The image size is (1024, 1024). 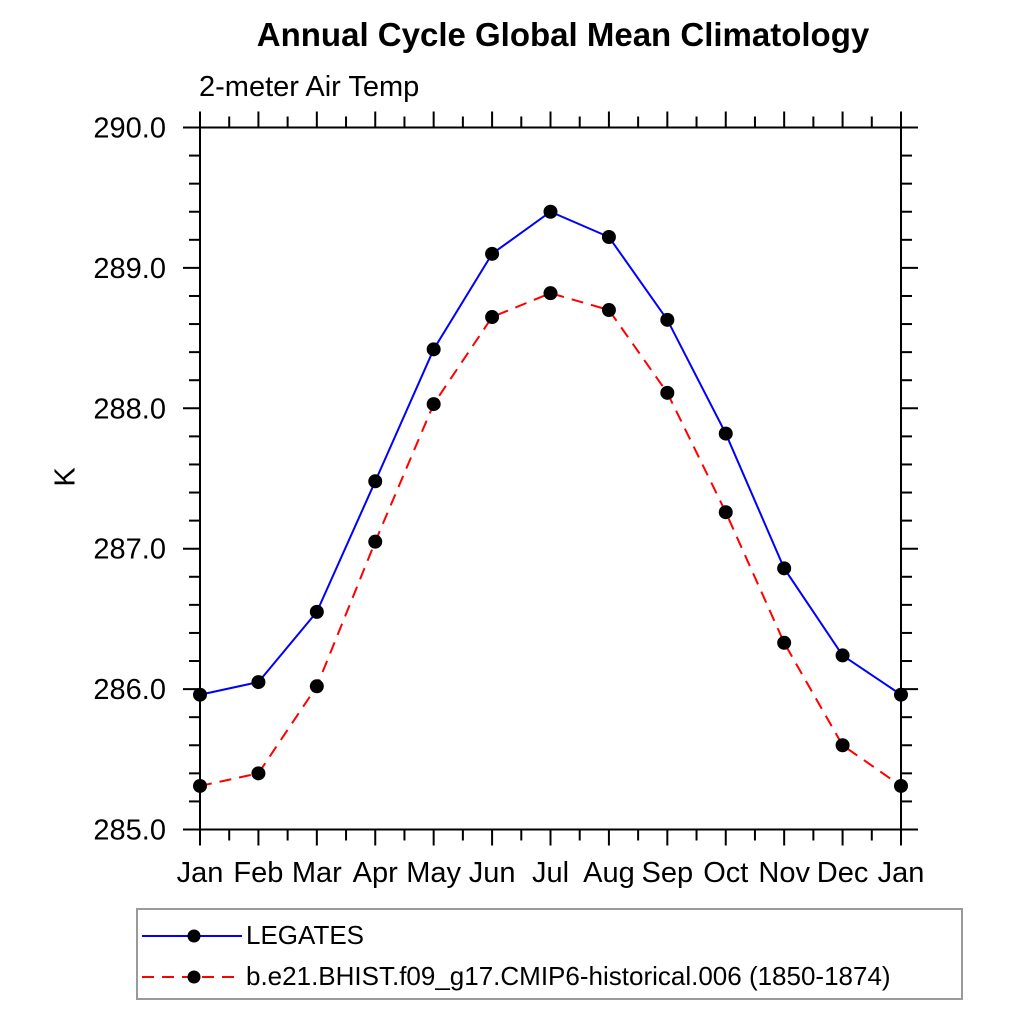 What do you see at coordinates (492, 873) in the screenshot?
I see `x-tick-label: Jun` at bounding box center [492, 873].